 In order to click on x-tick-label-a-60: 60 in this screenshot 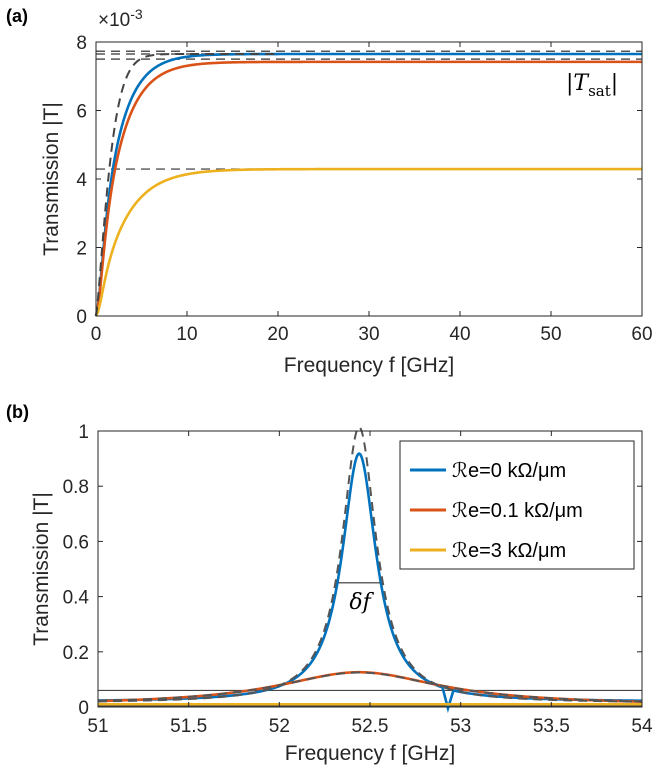, I will do `click(641, 334)`.